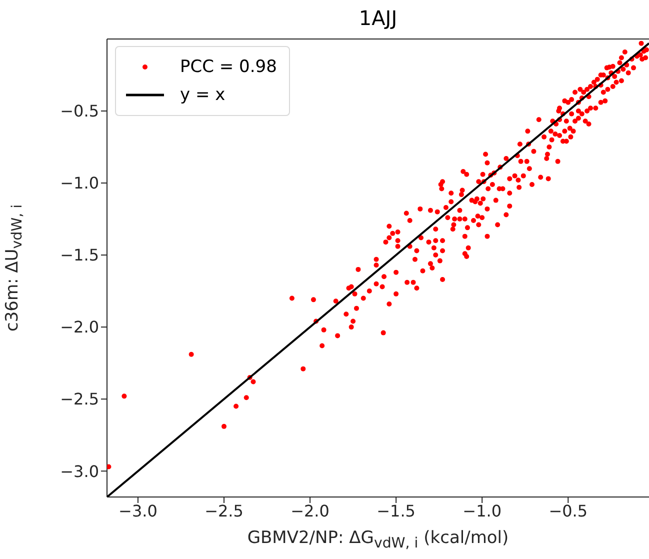 The width and height of the screenshot is (649, 559). Describe the element at coordinates (224, 510) in the screenshot. I see `x-tick-label: −2.5` at that location.